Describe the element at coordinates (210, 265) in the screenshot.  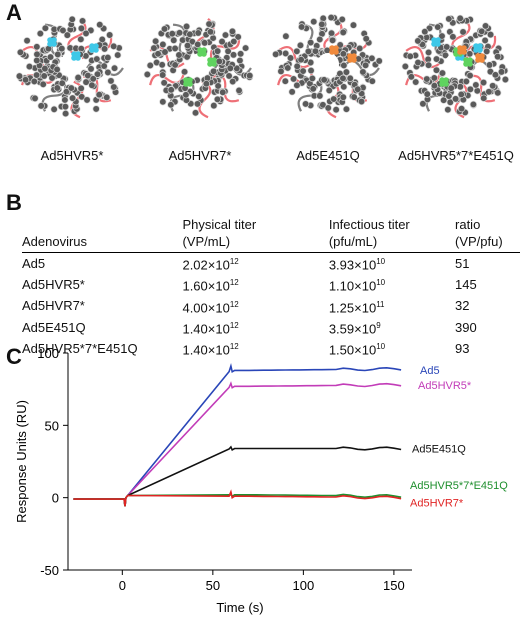
I see `cell-physical-titer: 2.02×10¹²` at that location.